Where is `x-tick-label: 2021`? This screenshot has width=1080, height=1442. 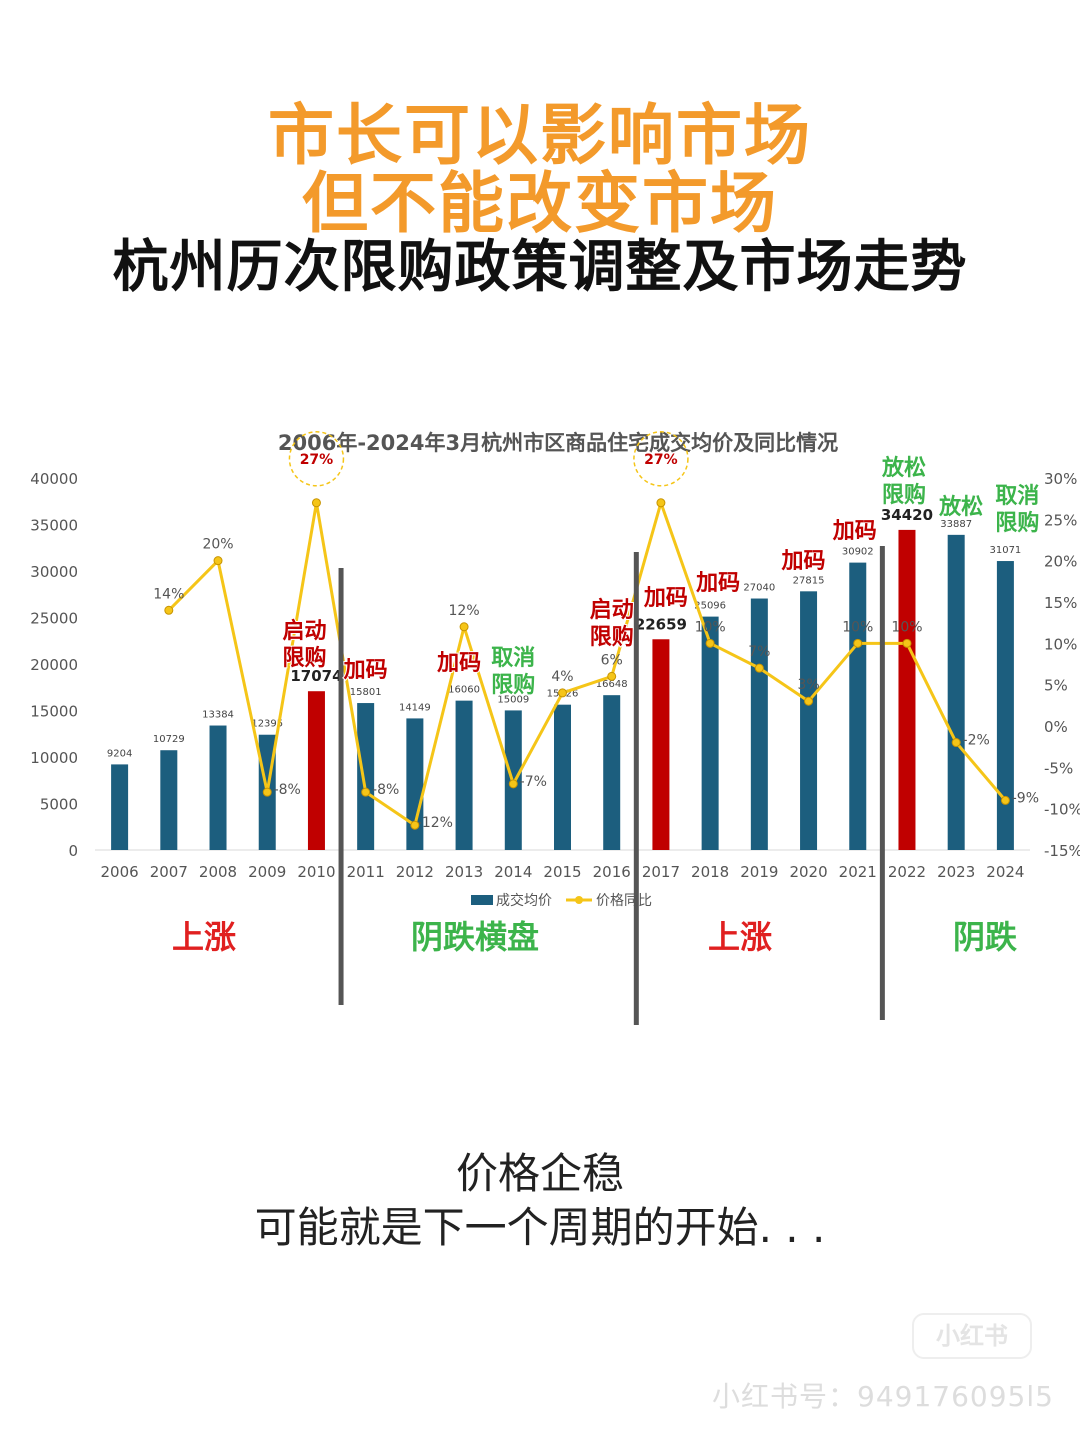 x-tick-label: 2021 is located at coordinates (858, 872).